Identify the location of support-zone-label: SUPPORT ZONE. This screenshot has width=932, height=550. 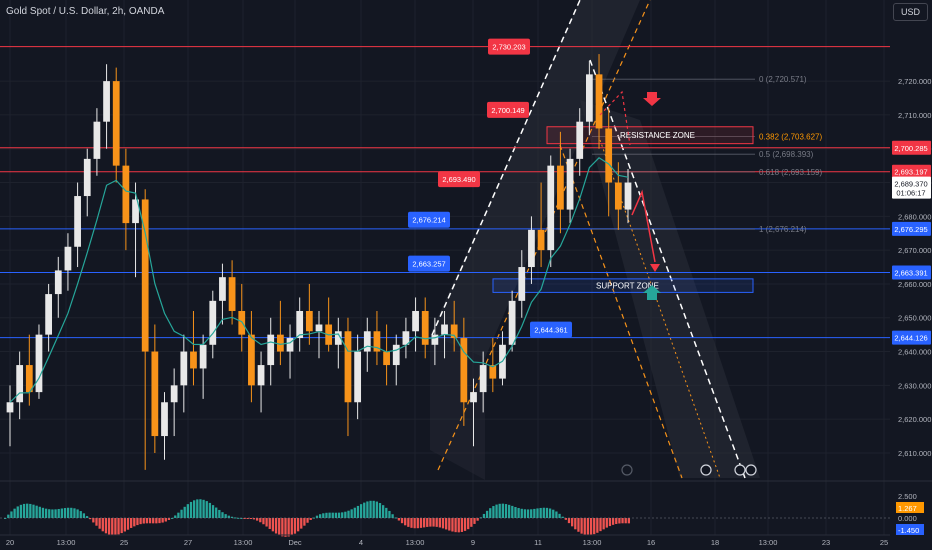
(627, 286).